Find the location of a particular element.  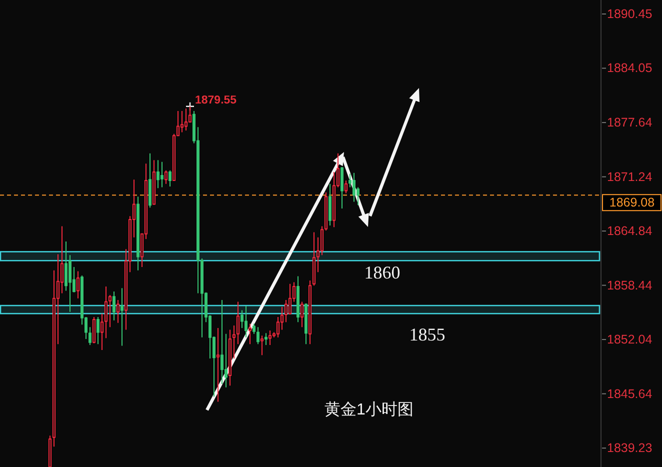

band-label: 1860 is located at coordinates (382, 272).